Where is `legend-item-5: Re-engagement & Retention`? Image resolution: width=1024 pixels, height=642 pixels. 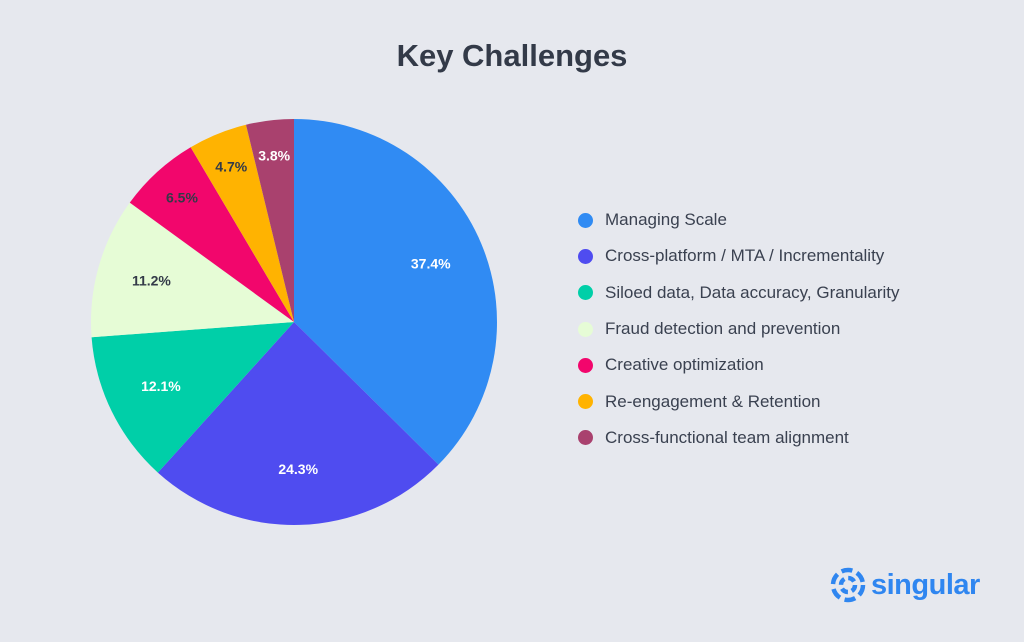 legend-item-5: Re-engagement & Retention is located at coordinates (739, 401).